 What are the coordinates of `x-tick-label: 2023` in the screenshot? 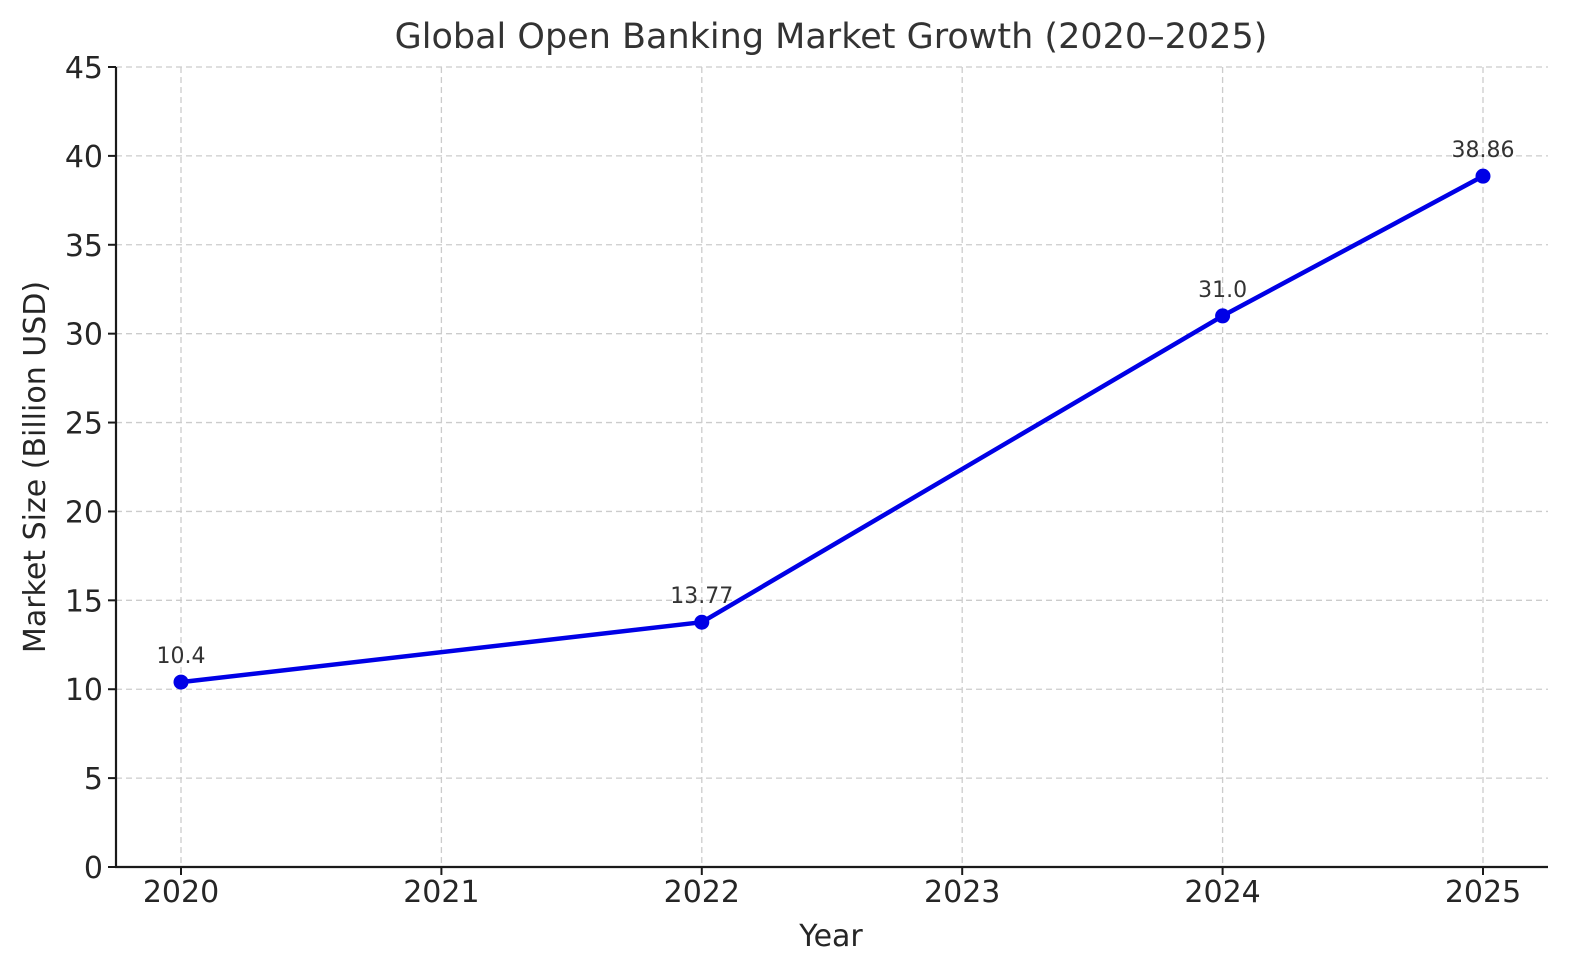 It's located at (962, 892).